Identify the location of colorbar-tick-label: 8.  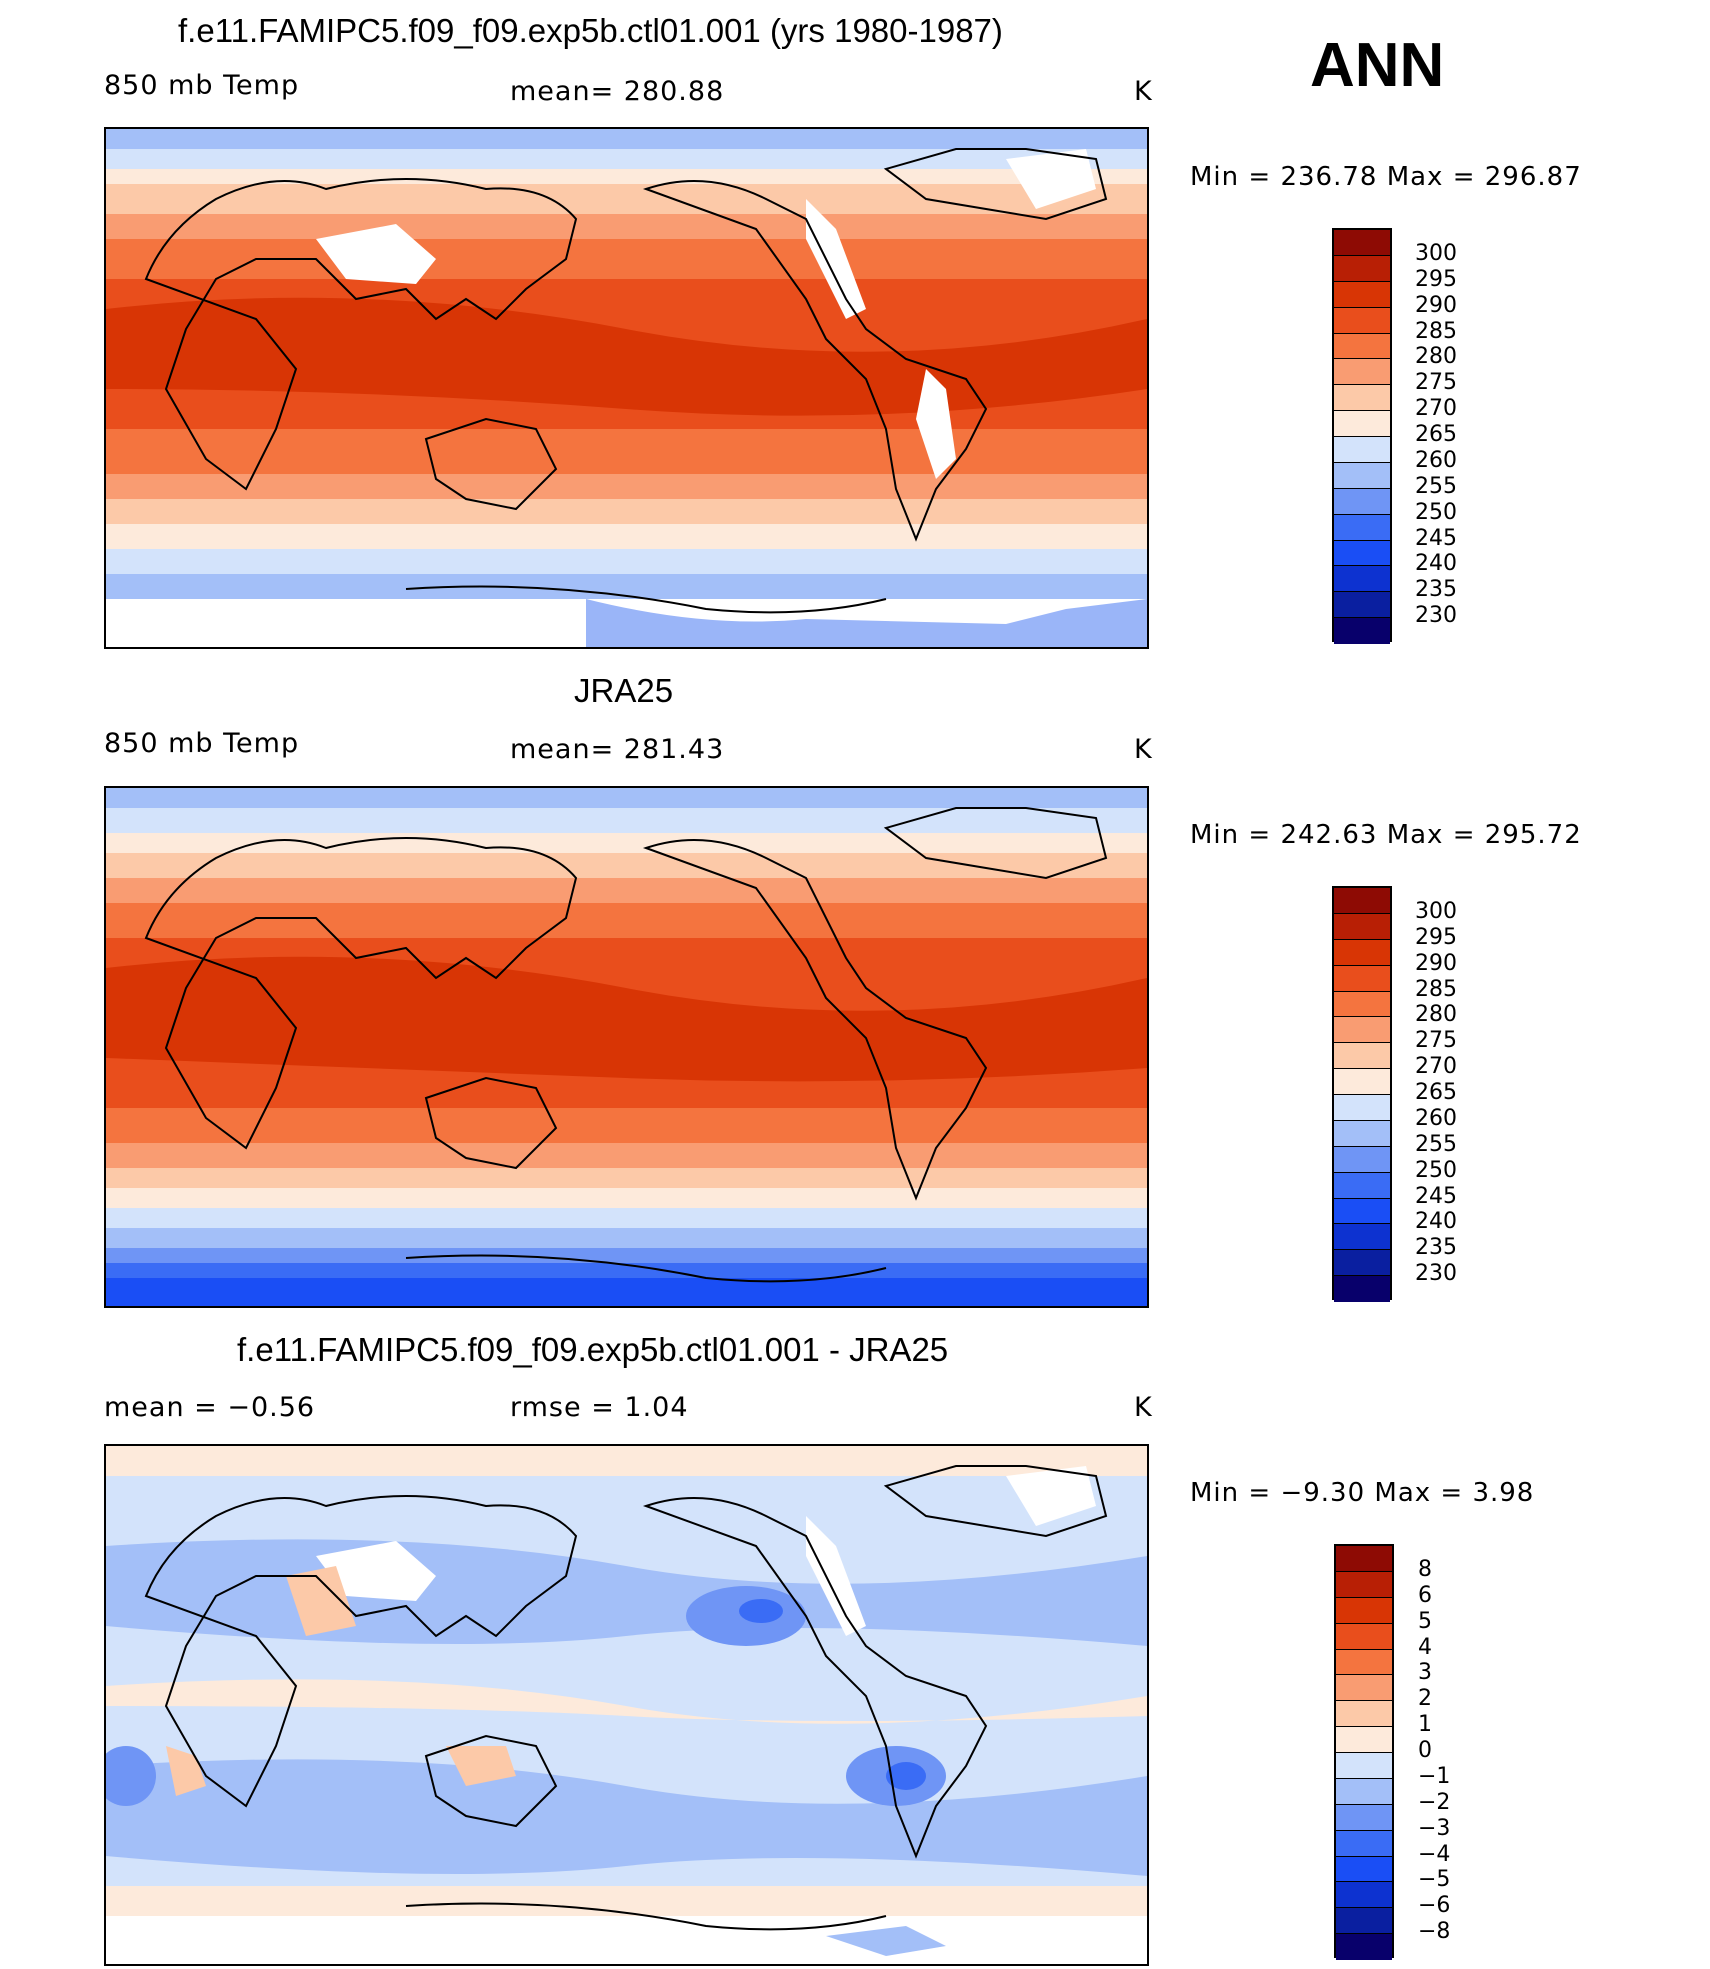
(1425, 1569).